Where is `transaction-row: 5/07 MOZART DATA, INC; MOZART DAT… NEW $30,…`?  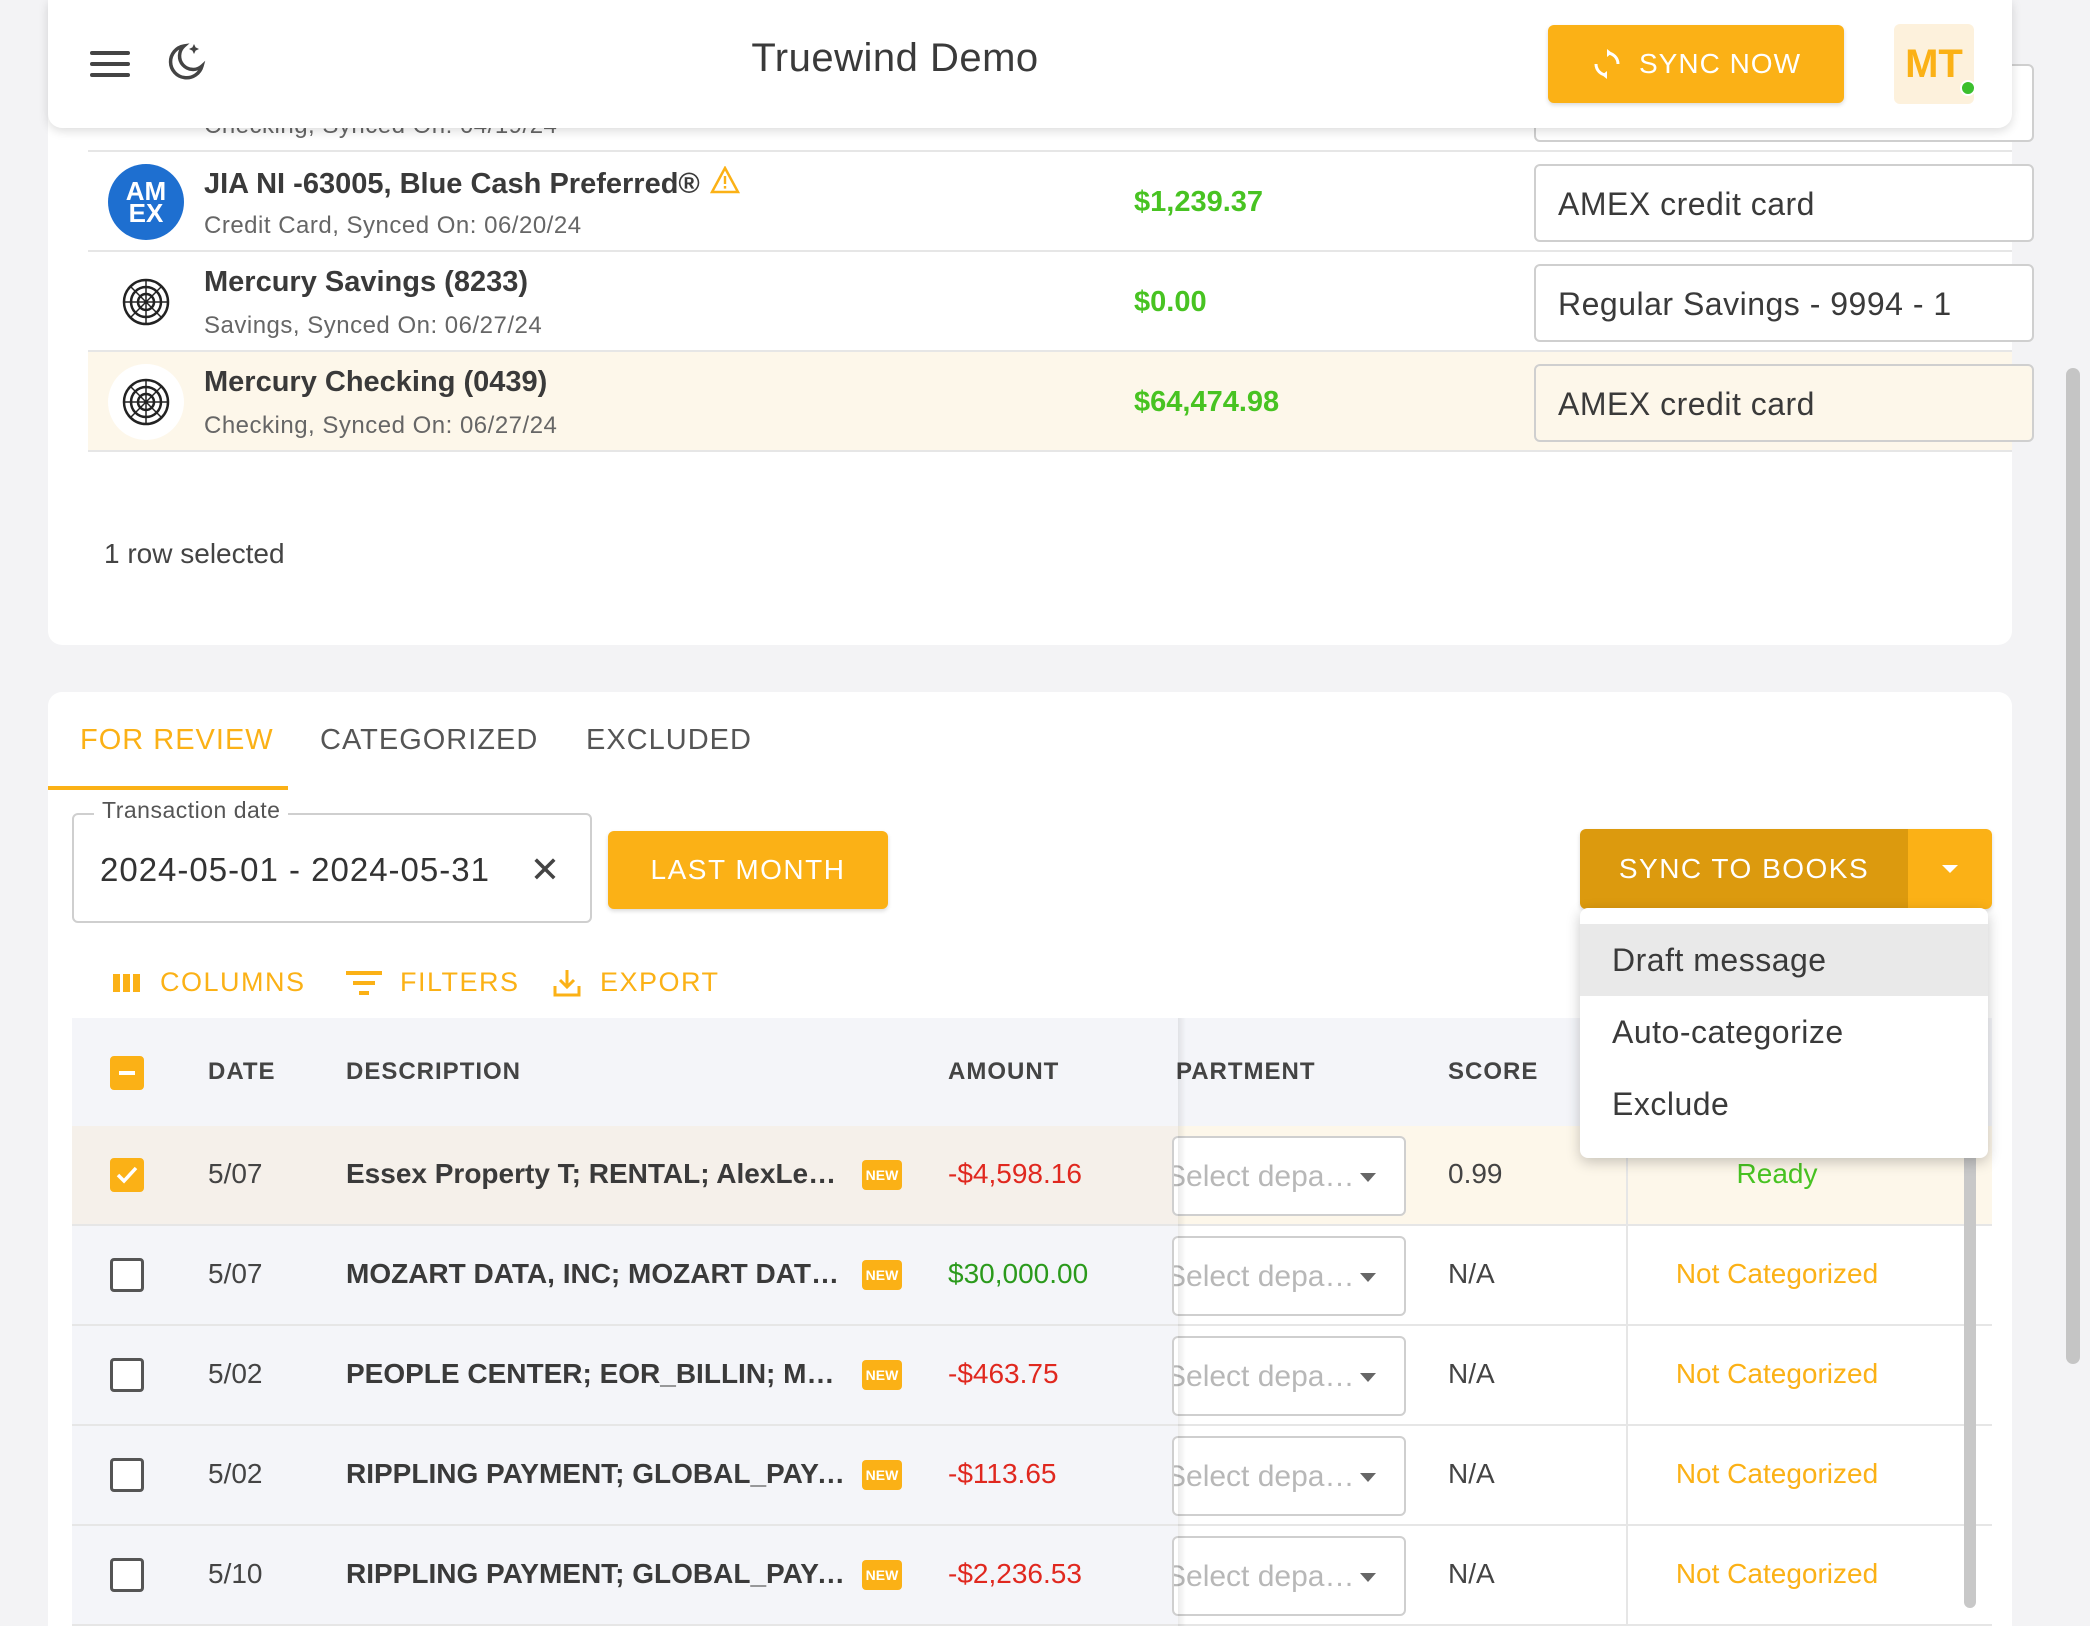
transaction-row: 5/07 MOZART DATA, INC; MOZART DAT… NEW $30,… is located at coordinates (1032, 1276).